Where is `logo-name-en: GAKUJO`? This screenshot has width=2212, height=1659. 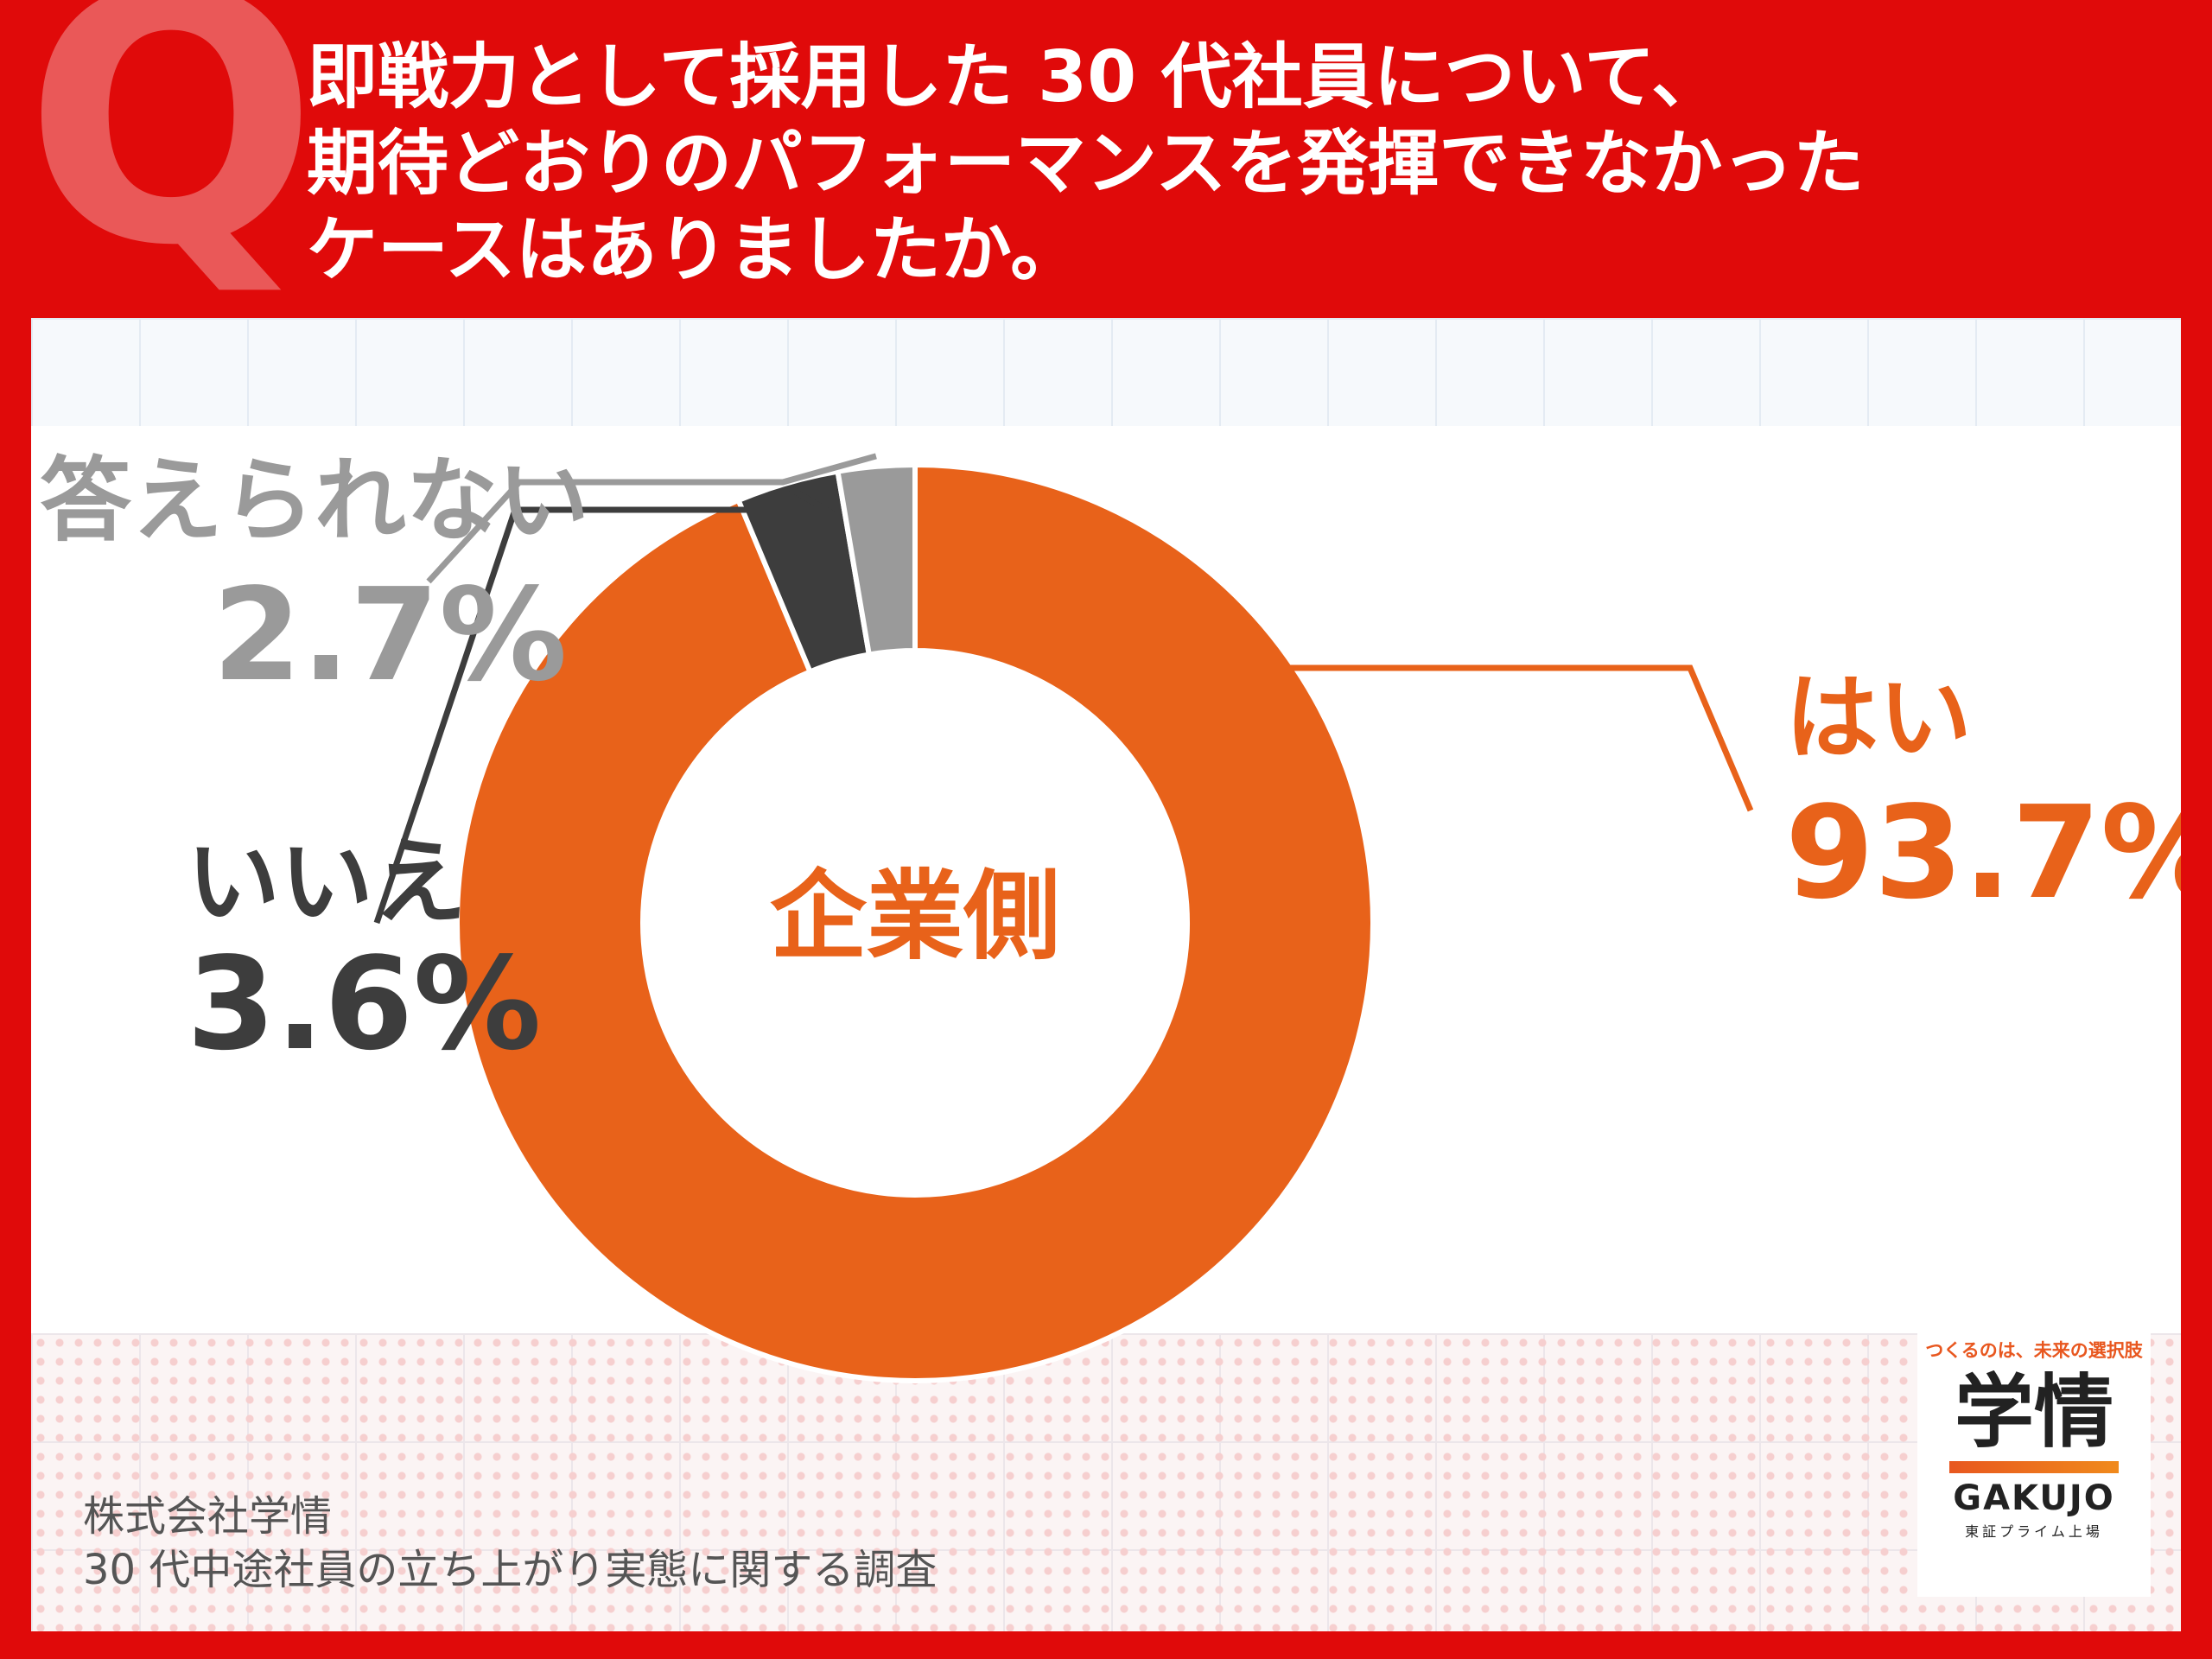
logo-name-en: GAKUJO is located at coordinates (2034, 1498).